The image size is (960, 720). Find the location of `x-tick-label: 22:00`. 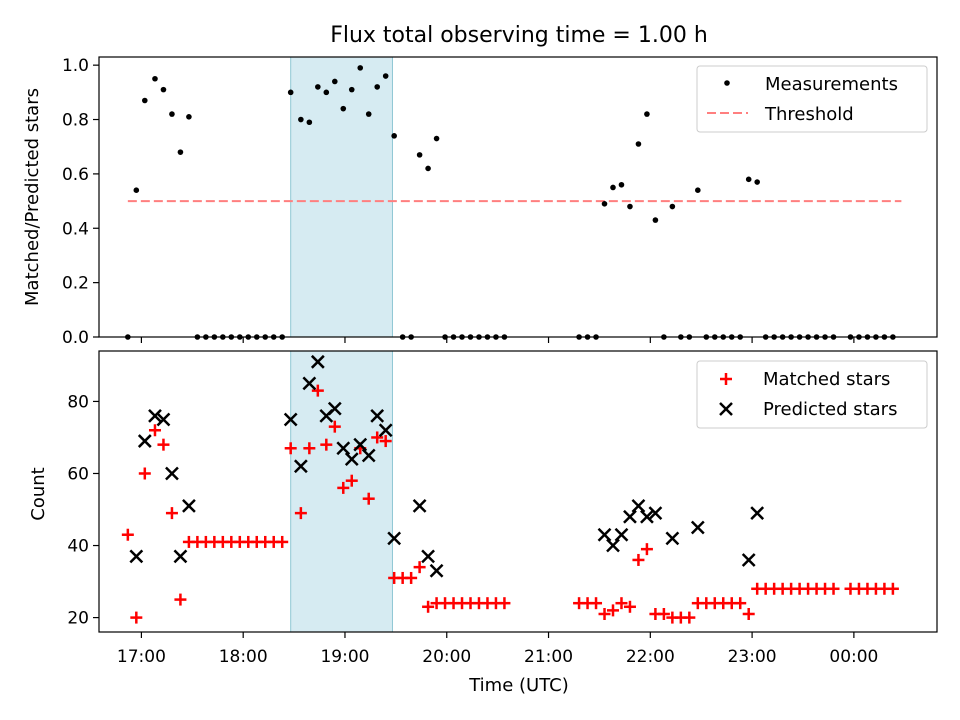

x-tick-label: 22:00 is located at coordinates (650, 657).